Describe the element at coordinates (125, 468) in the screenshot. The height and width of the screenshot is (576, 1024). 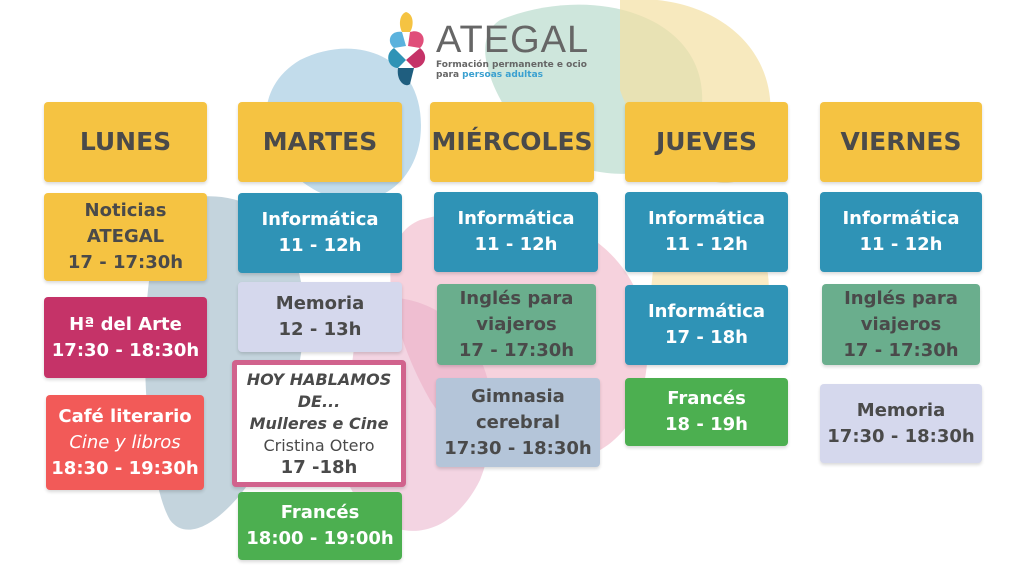
I see `card-text: 18:30 - 19:30h` at that location.